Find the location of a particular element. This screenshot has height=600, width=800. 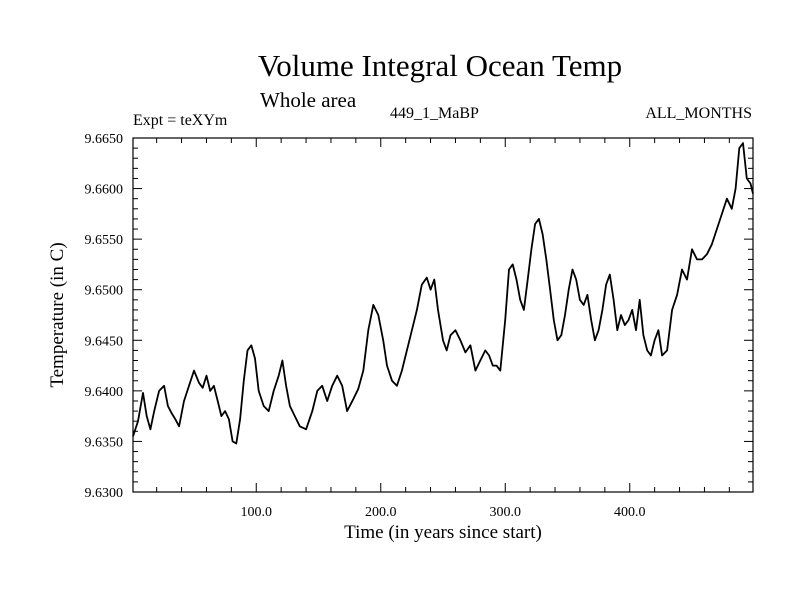

y-tick-label: 9.6600 is located at coordinates (104, 190).